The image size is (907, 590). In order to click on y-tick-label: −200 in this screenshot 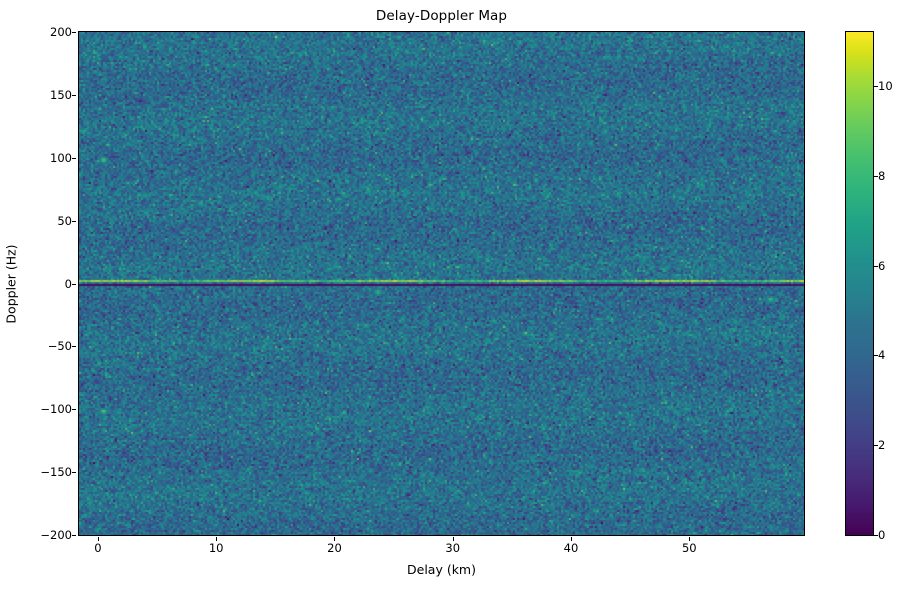, I will do `click(56, 535)`.